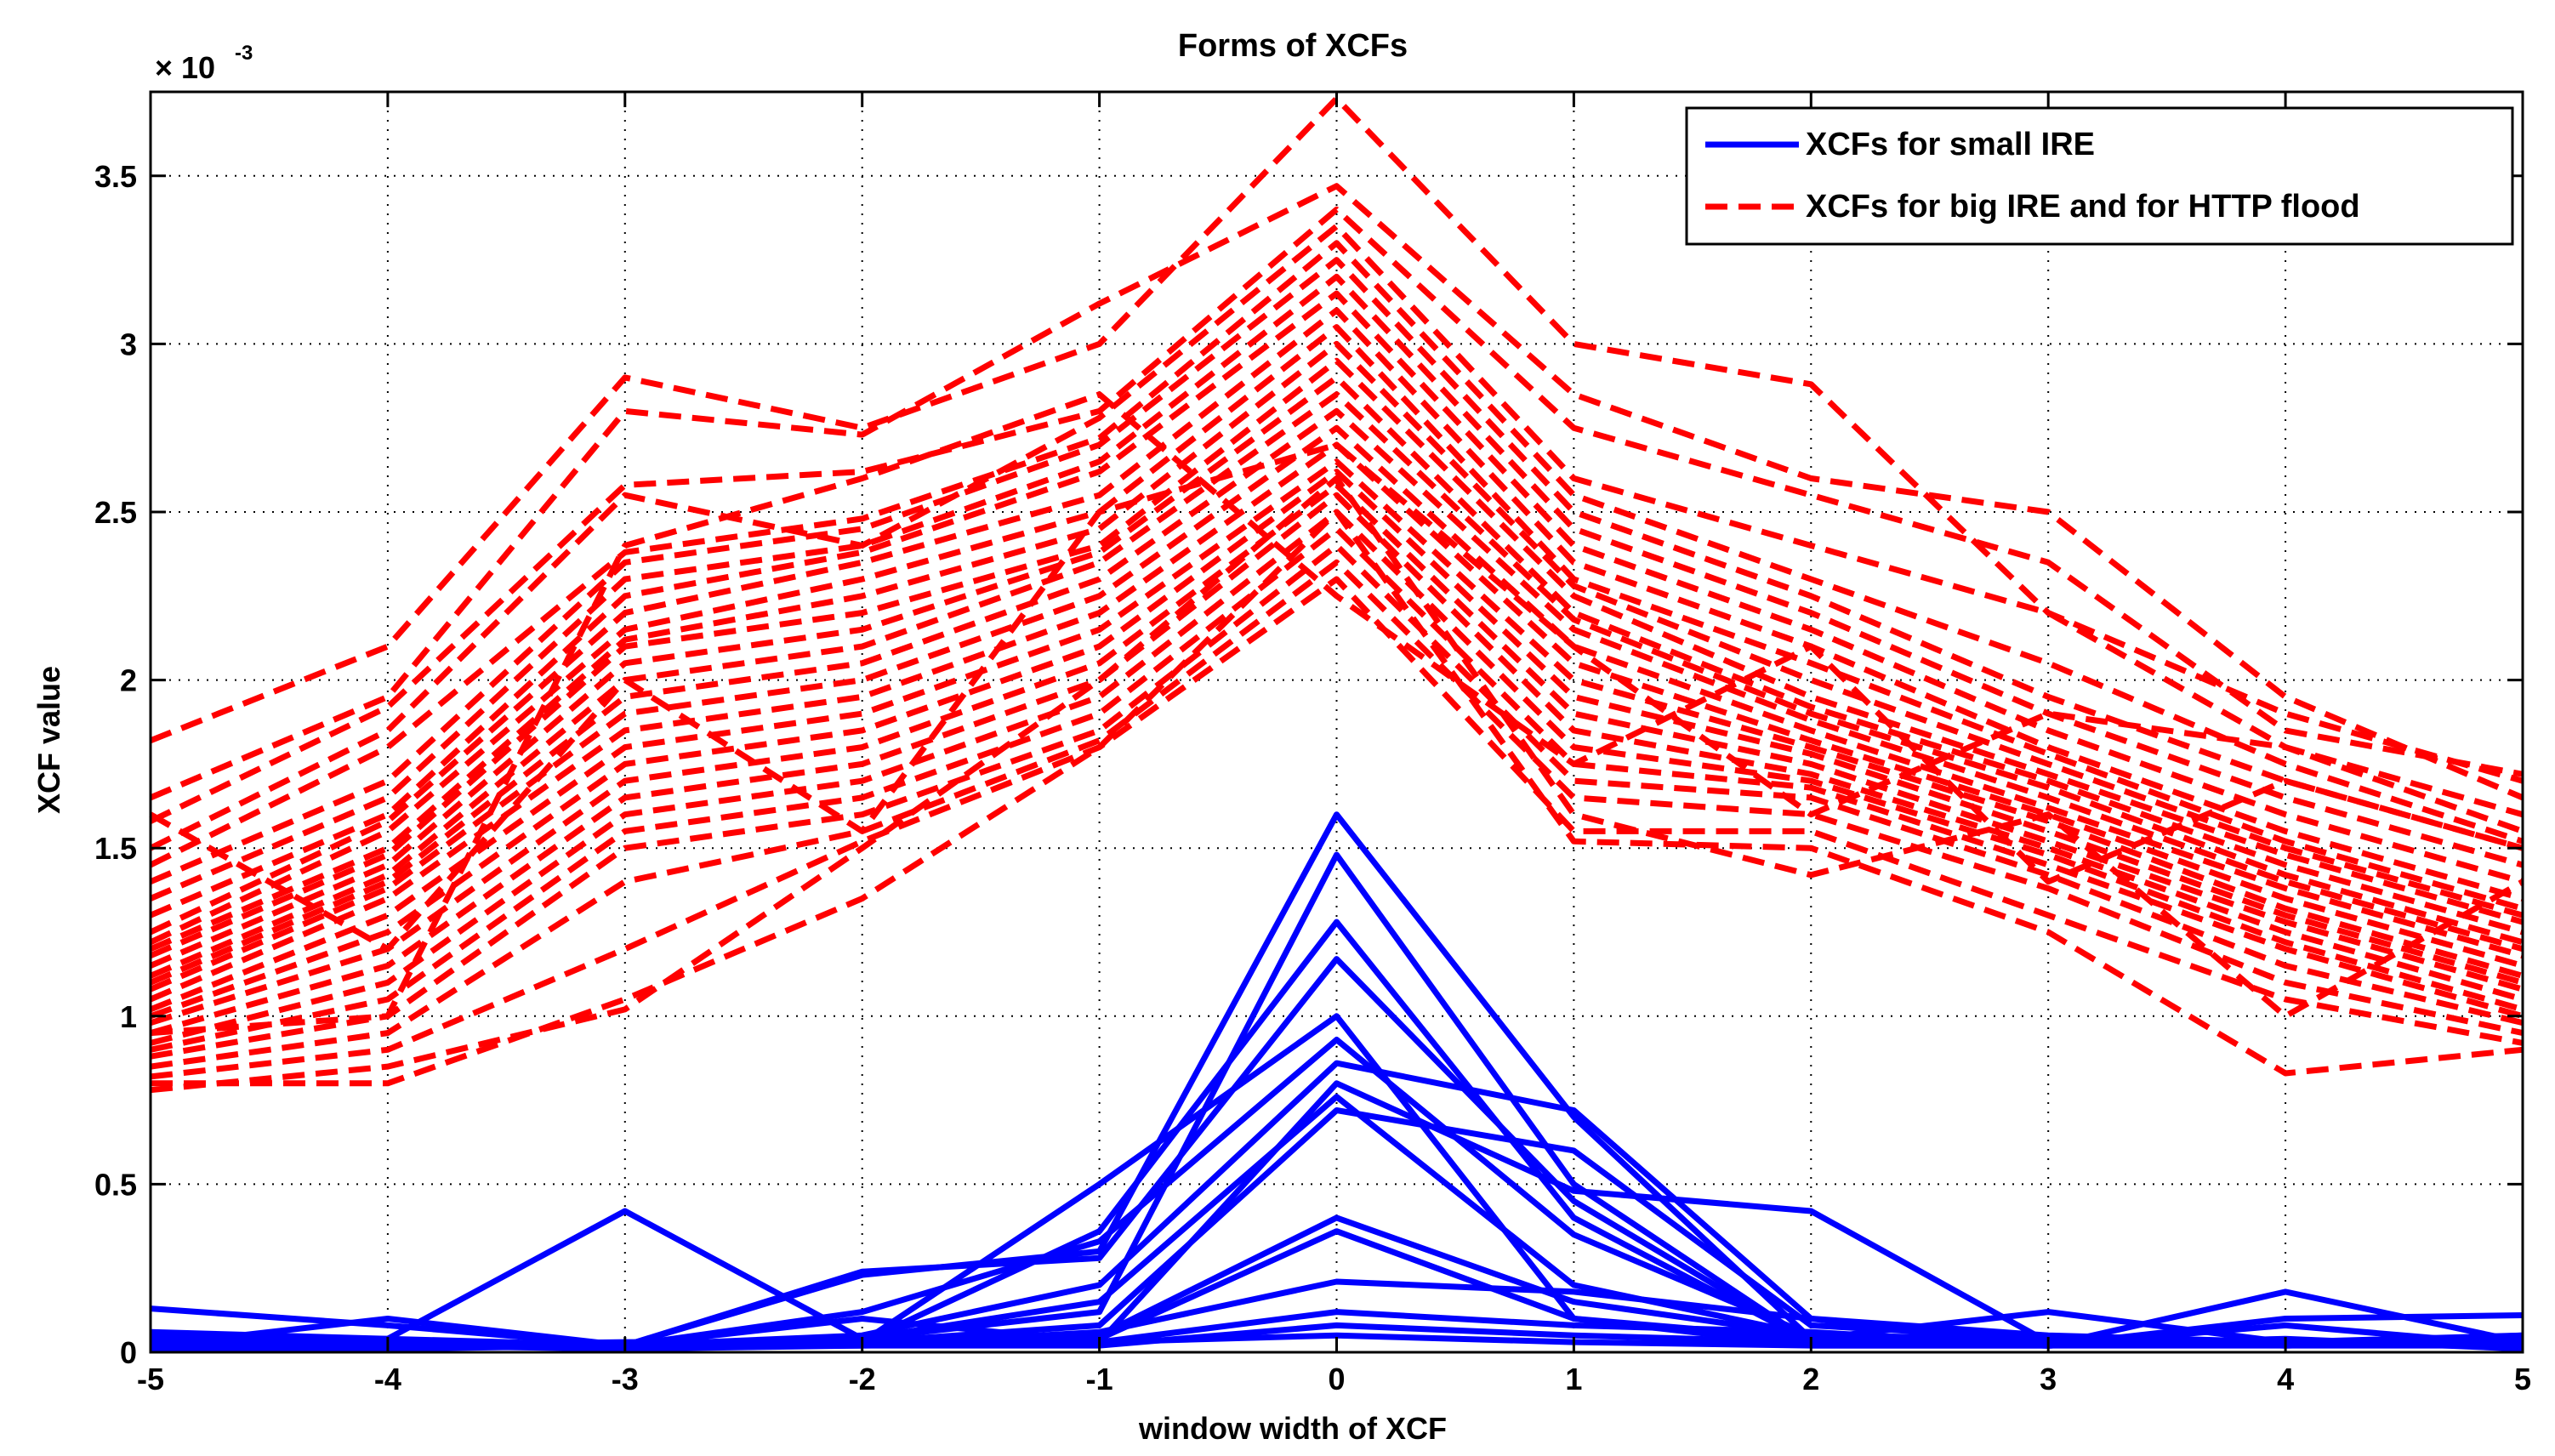 The image size is (2555, 1456). Describe the element at coordinates (1336, 1379) in the screenshot. I see `x-tick-label: 0` at that location.